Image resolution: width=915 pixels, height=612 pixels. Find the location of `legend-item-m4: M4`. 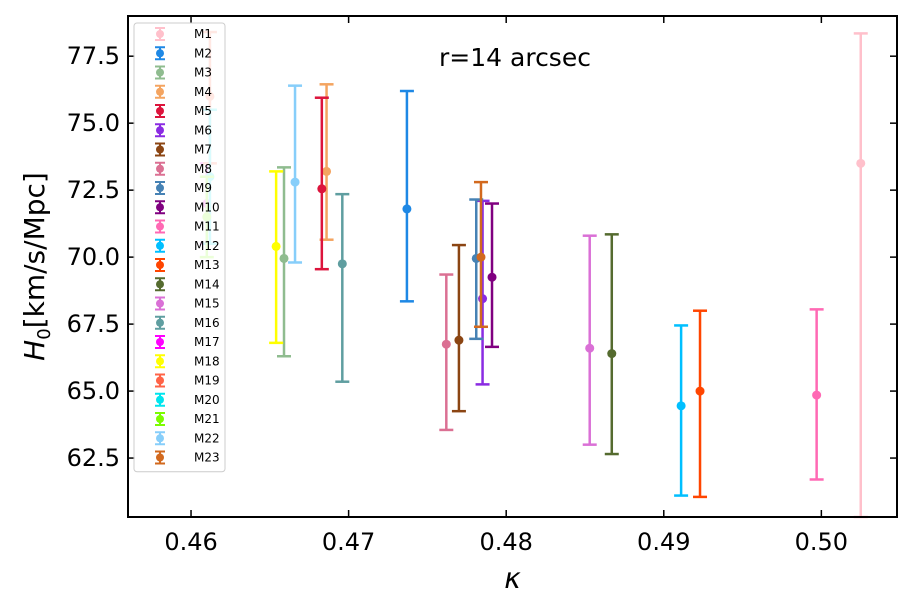

legend-item-m4: M4 is located at coordinates (183, 91).